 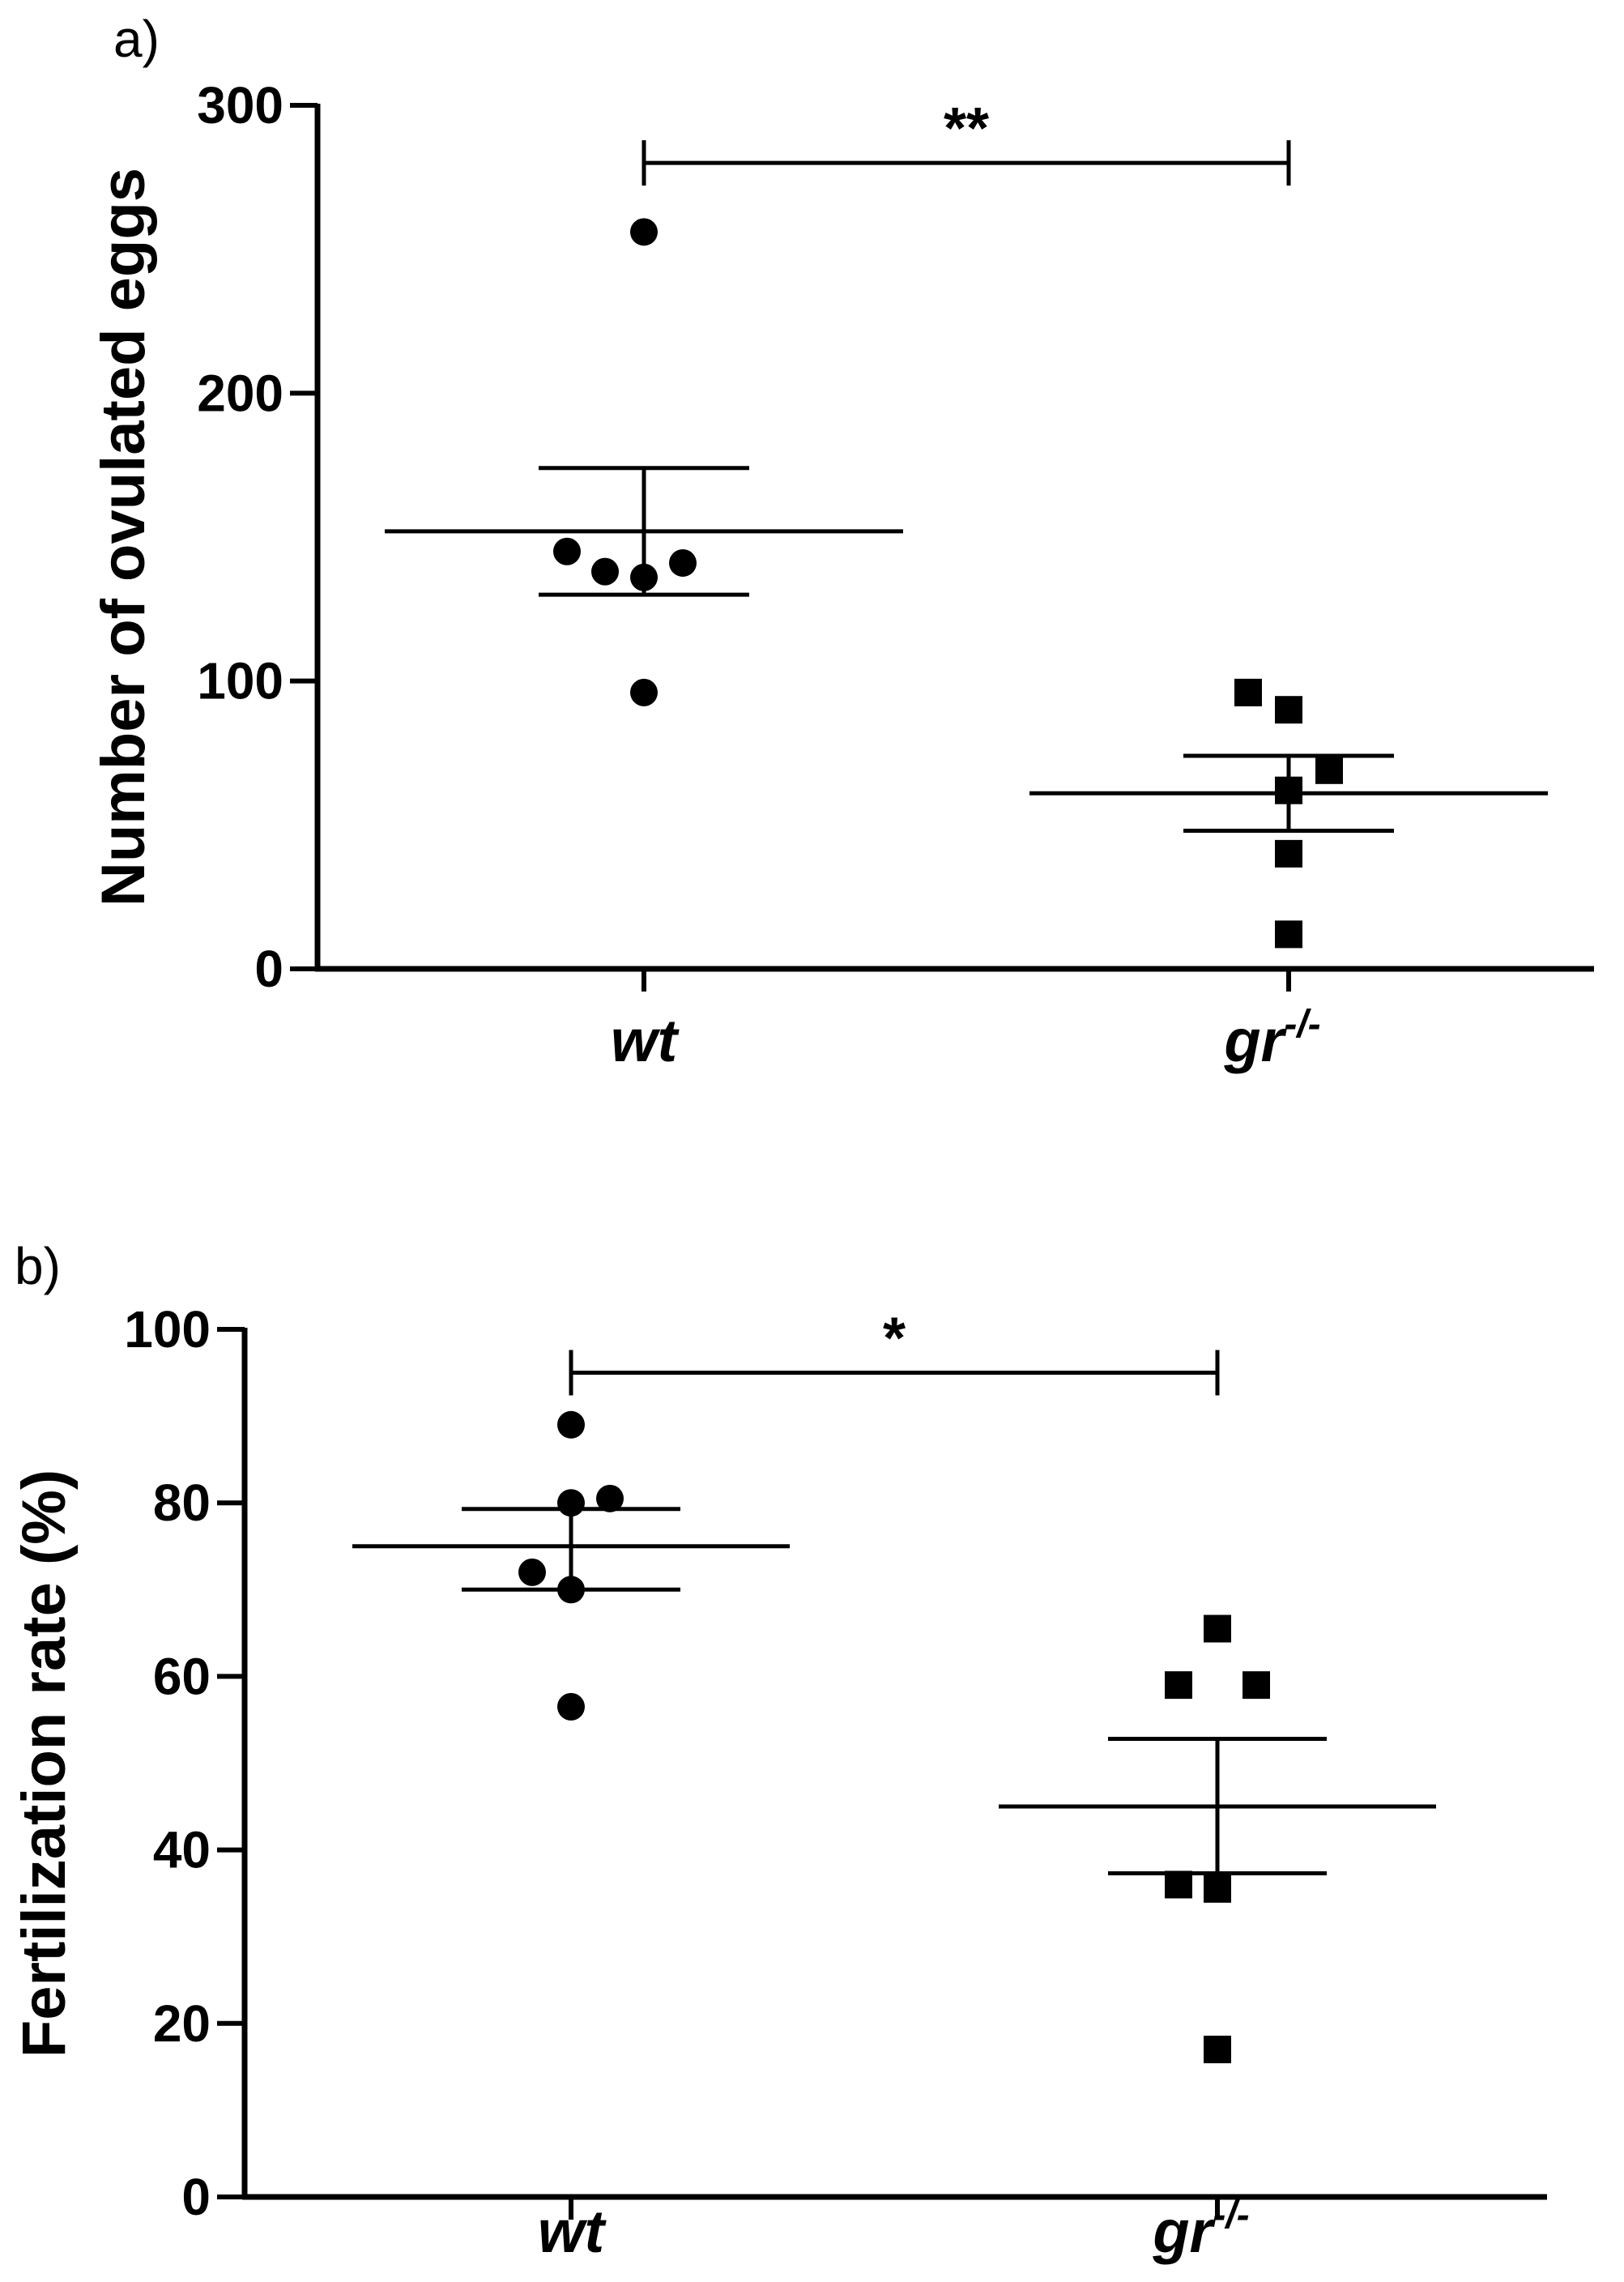 I want to click on panel-a-y-tick-label: 300, so click(x=240, y=105).